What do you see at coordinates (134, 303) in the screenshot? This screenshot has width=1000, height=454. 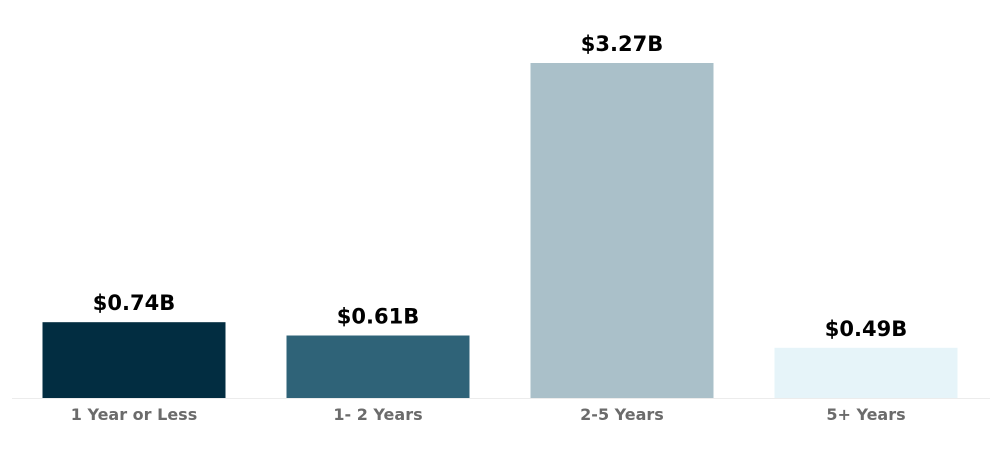 I see `value-label-1: $0.74B` at bounding box center [134, 303].